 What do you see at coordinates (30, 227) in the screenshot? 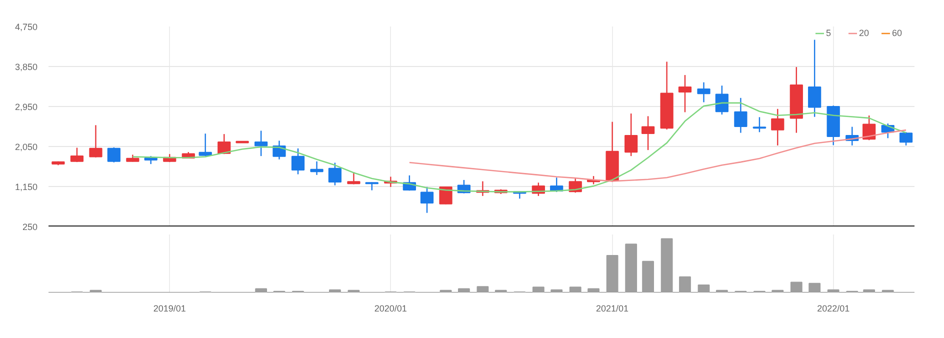
I see `y-tick-label: 250` at bounding box center [30, 227].